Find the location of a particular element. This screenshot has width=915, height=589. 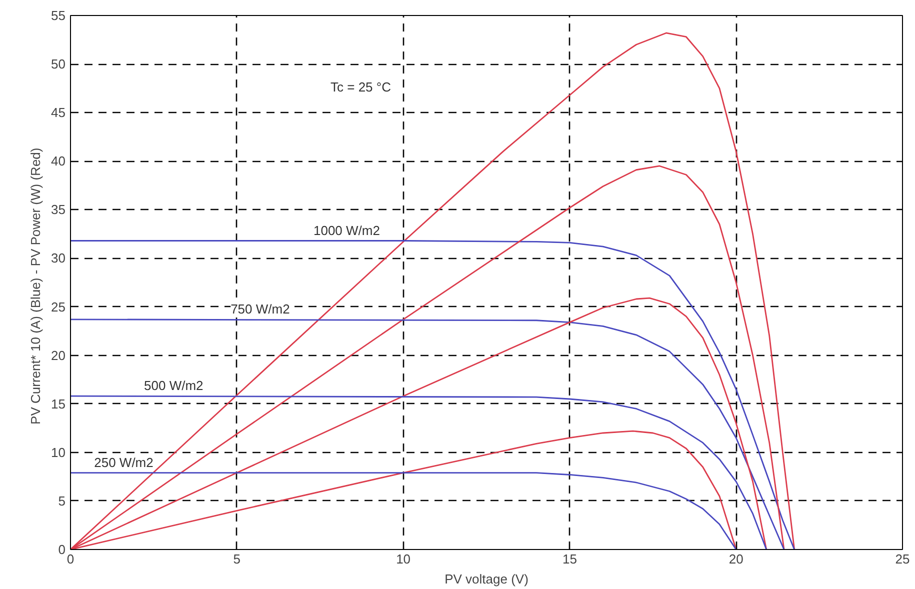

x-tick-label: 25 is located at coordinates (902, 559).